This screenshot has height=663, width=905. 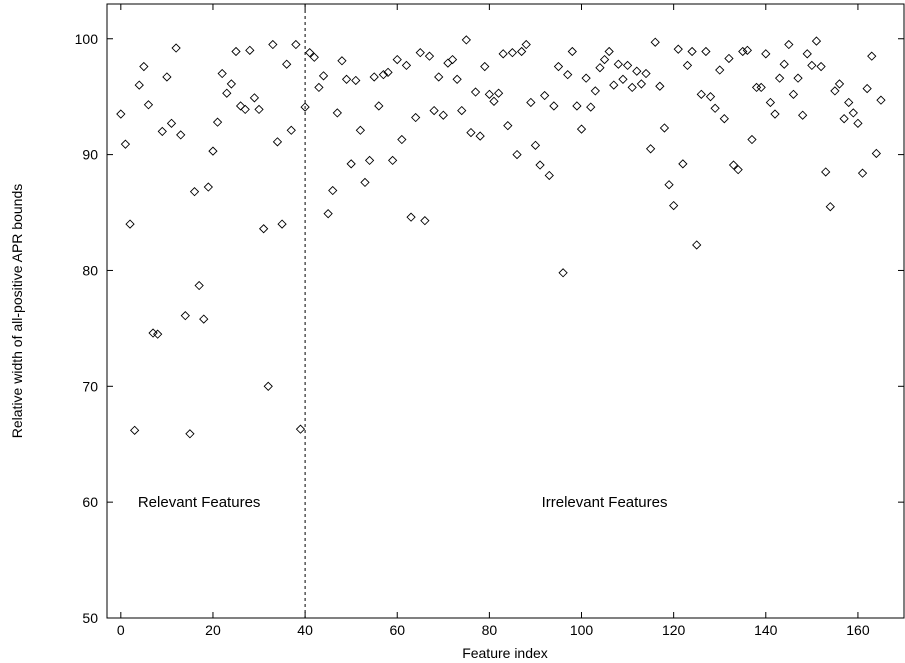 What do you see at coordinates (397, 630) in the screenshot?
I see `x-tick-label-60: 60` at bounding box center [397, 630].